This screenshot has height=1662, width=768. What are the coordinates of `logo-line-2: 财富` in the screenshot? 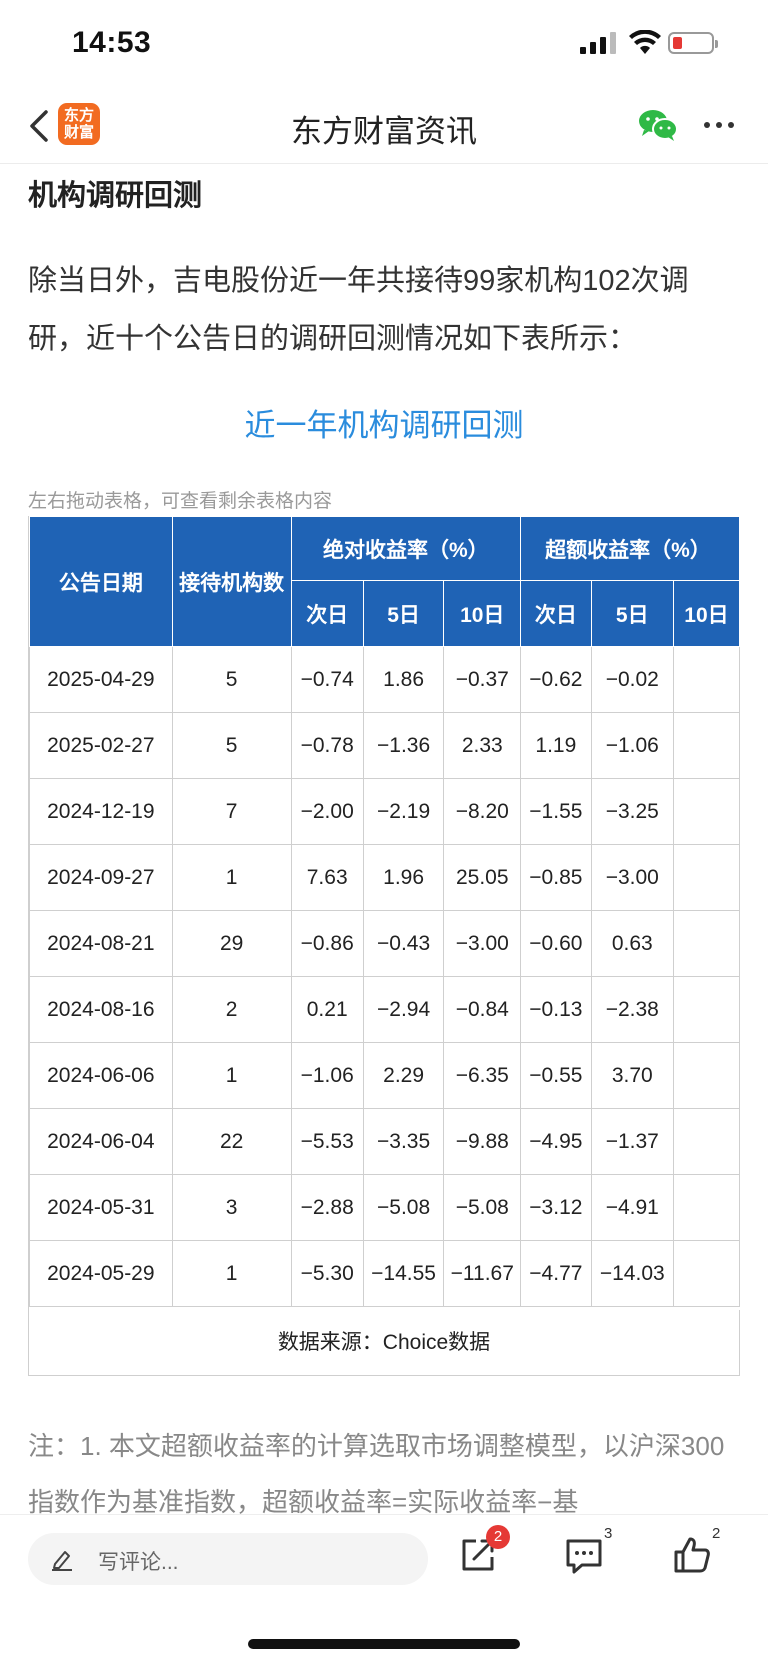 It's located at (78, 132).